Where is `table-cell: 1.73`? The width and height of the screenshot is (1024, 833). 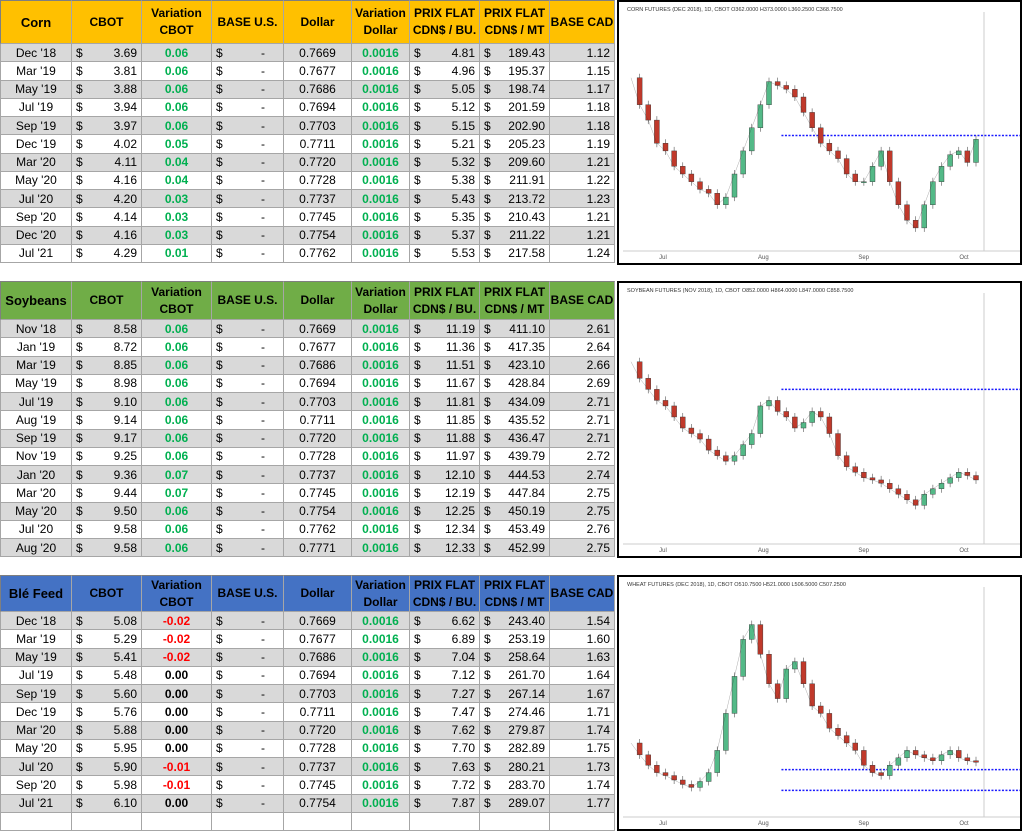 table-cell: 1.73 is located at coordinates (582, 767).